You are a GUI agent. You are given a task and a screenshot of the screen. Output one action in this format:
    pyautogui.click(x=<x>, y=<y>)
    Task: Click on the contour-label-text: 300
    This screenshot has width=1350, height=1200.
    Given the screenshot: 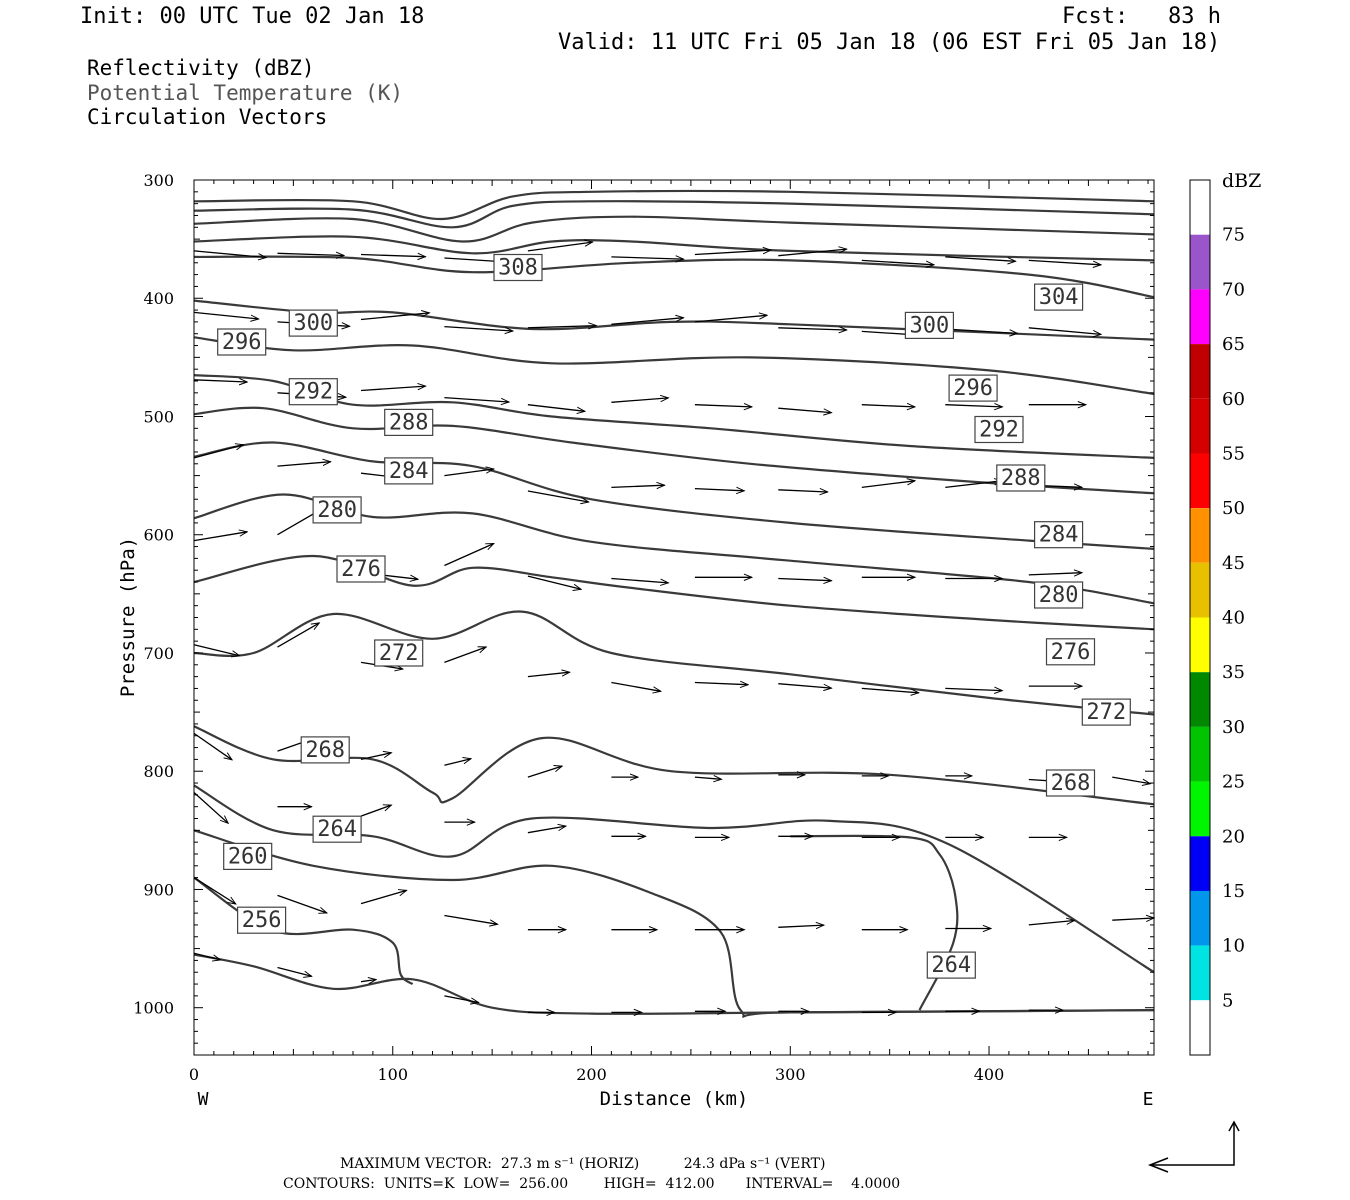 What is the action you would take?
    pyautogui.click(x=313, y=323)
    